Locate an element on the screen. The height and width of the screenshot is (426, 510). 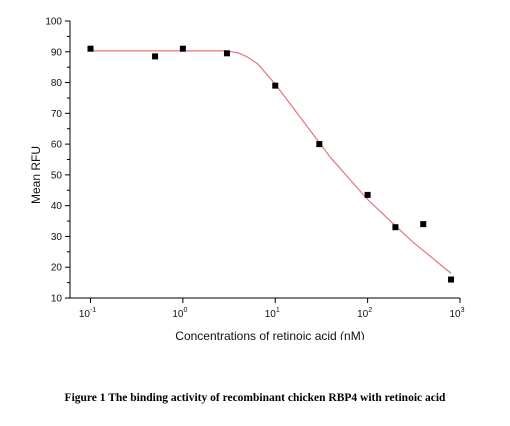
x-tick-label: 10¹ is located at coordinates (272, 313).